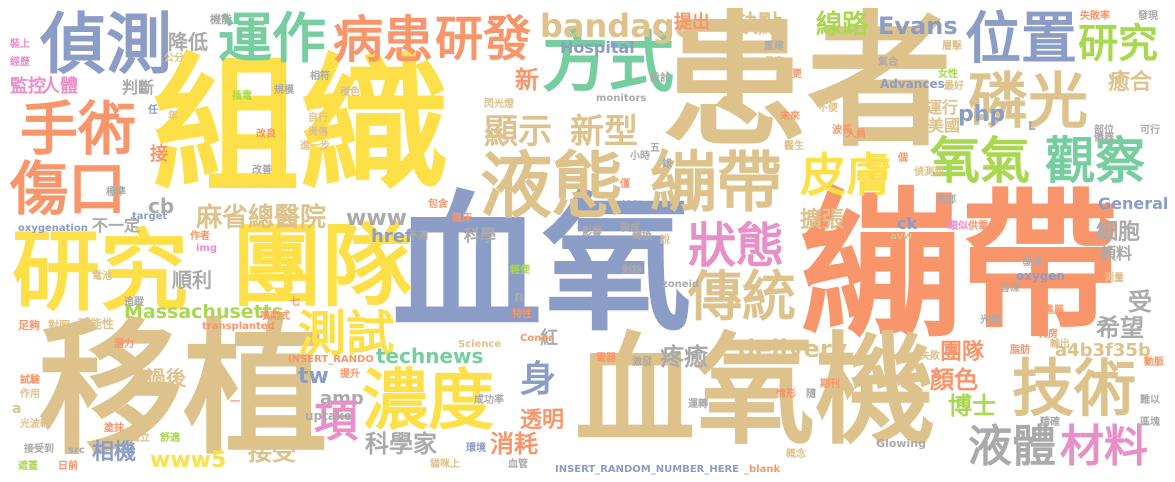 The width and height of the screenshot is (1175, 482). What do you see at coordinates (736, 246) in the screenshot?
I see `word-cloud-word: 狀態` at bounding box center [736, 246].